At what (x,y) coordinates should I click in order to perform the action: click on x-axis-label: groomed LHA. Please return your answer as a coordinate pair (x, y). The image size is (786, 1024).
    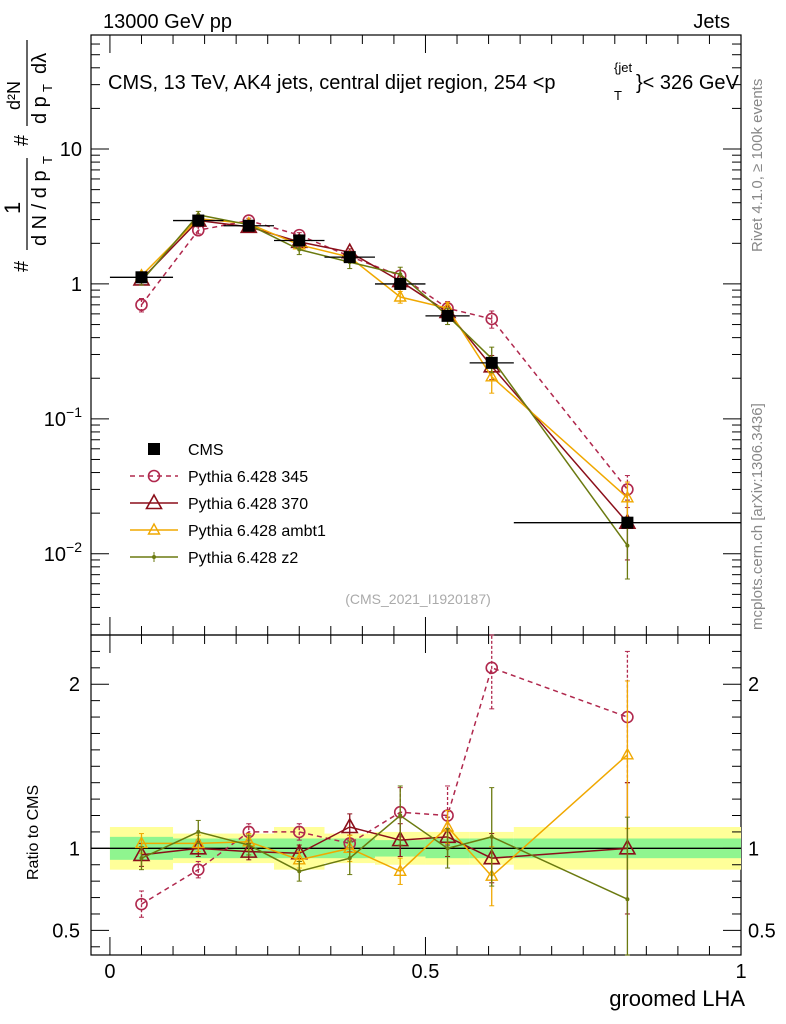
    Looking at the image, I should click on (677, 998).